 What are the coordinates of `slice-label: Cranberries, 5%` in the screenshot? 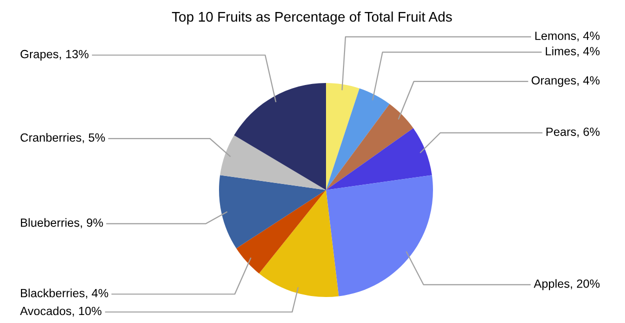 It's located at (62, 138).